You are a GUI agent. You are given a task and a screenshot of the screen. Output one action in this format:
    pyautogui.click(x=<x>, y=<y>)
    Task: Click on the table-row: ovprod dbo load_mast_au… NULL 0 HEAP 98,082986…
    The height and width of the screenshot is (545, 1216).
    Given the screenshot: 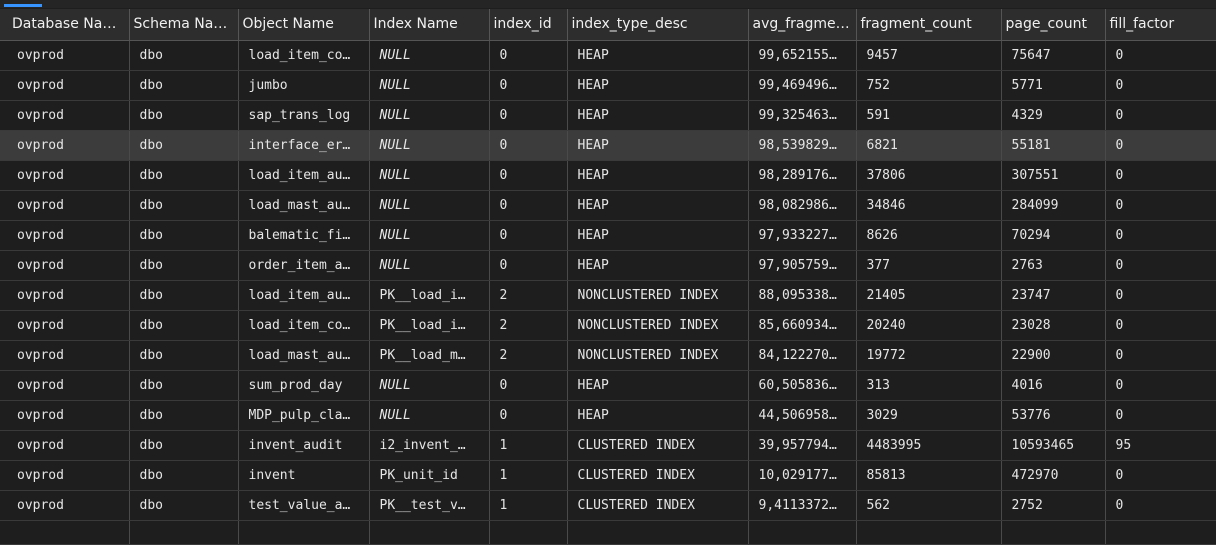 What is the action you would take?
    pyautogui.click(x=608, y=205)
    